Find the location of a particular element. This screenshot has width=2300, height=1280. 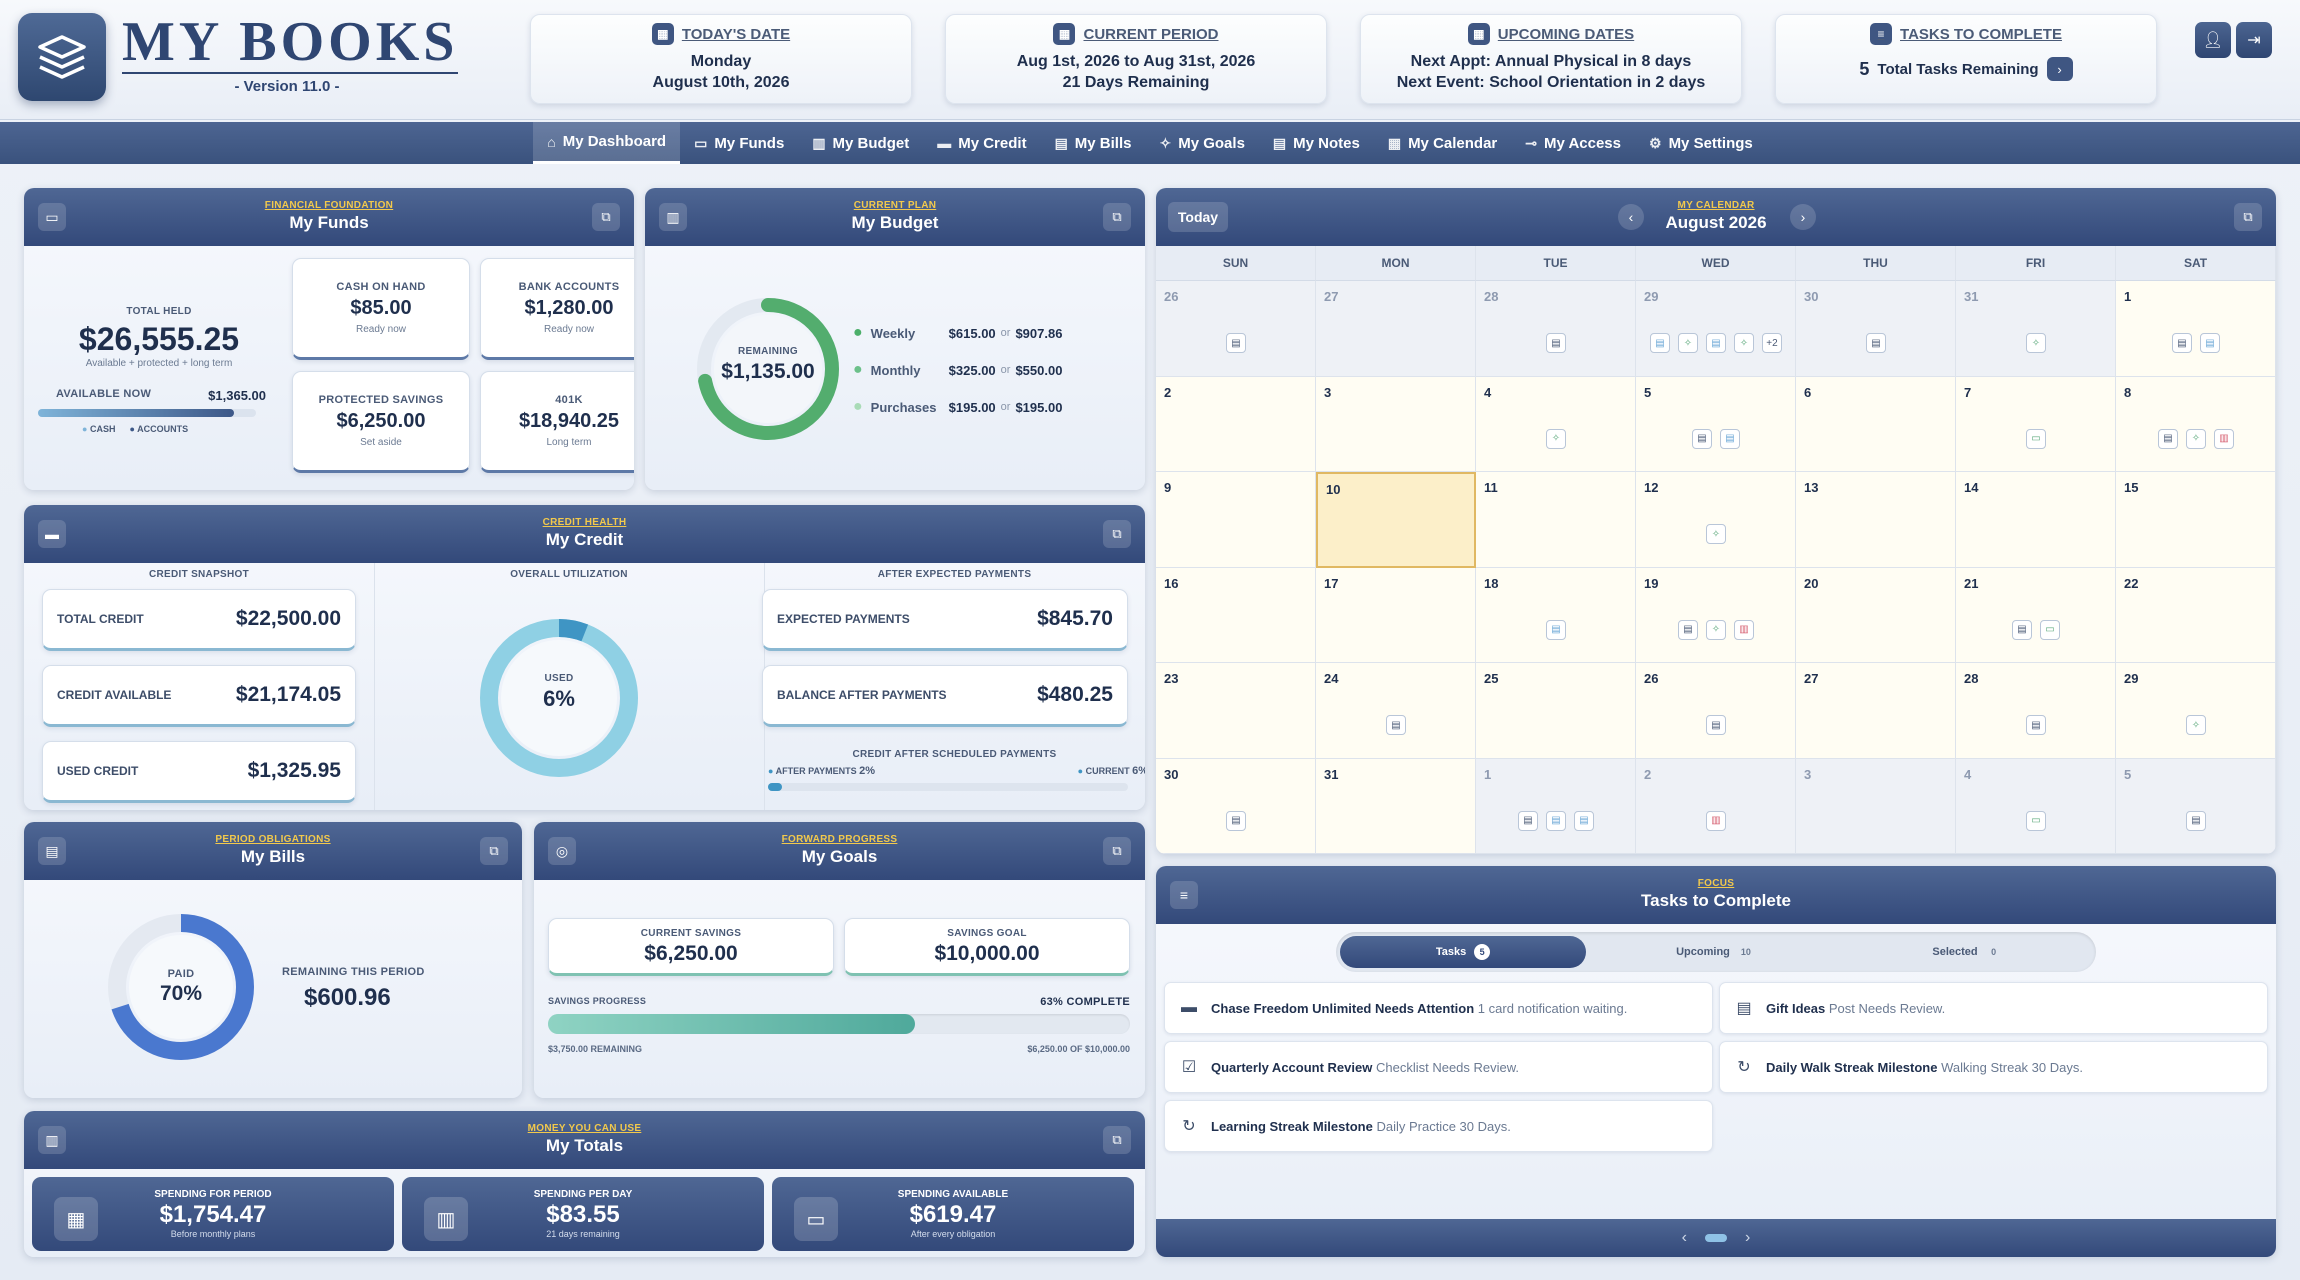

next-month-icon: › is located at coordinates (1803, 217).